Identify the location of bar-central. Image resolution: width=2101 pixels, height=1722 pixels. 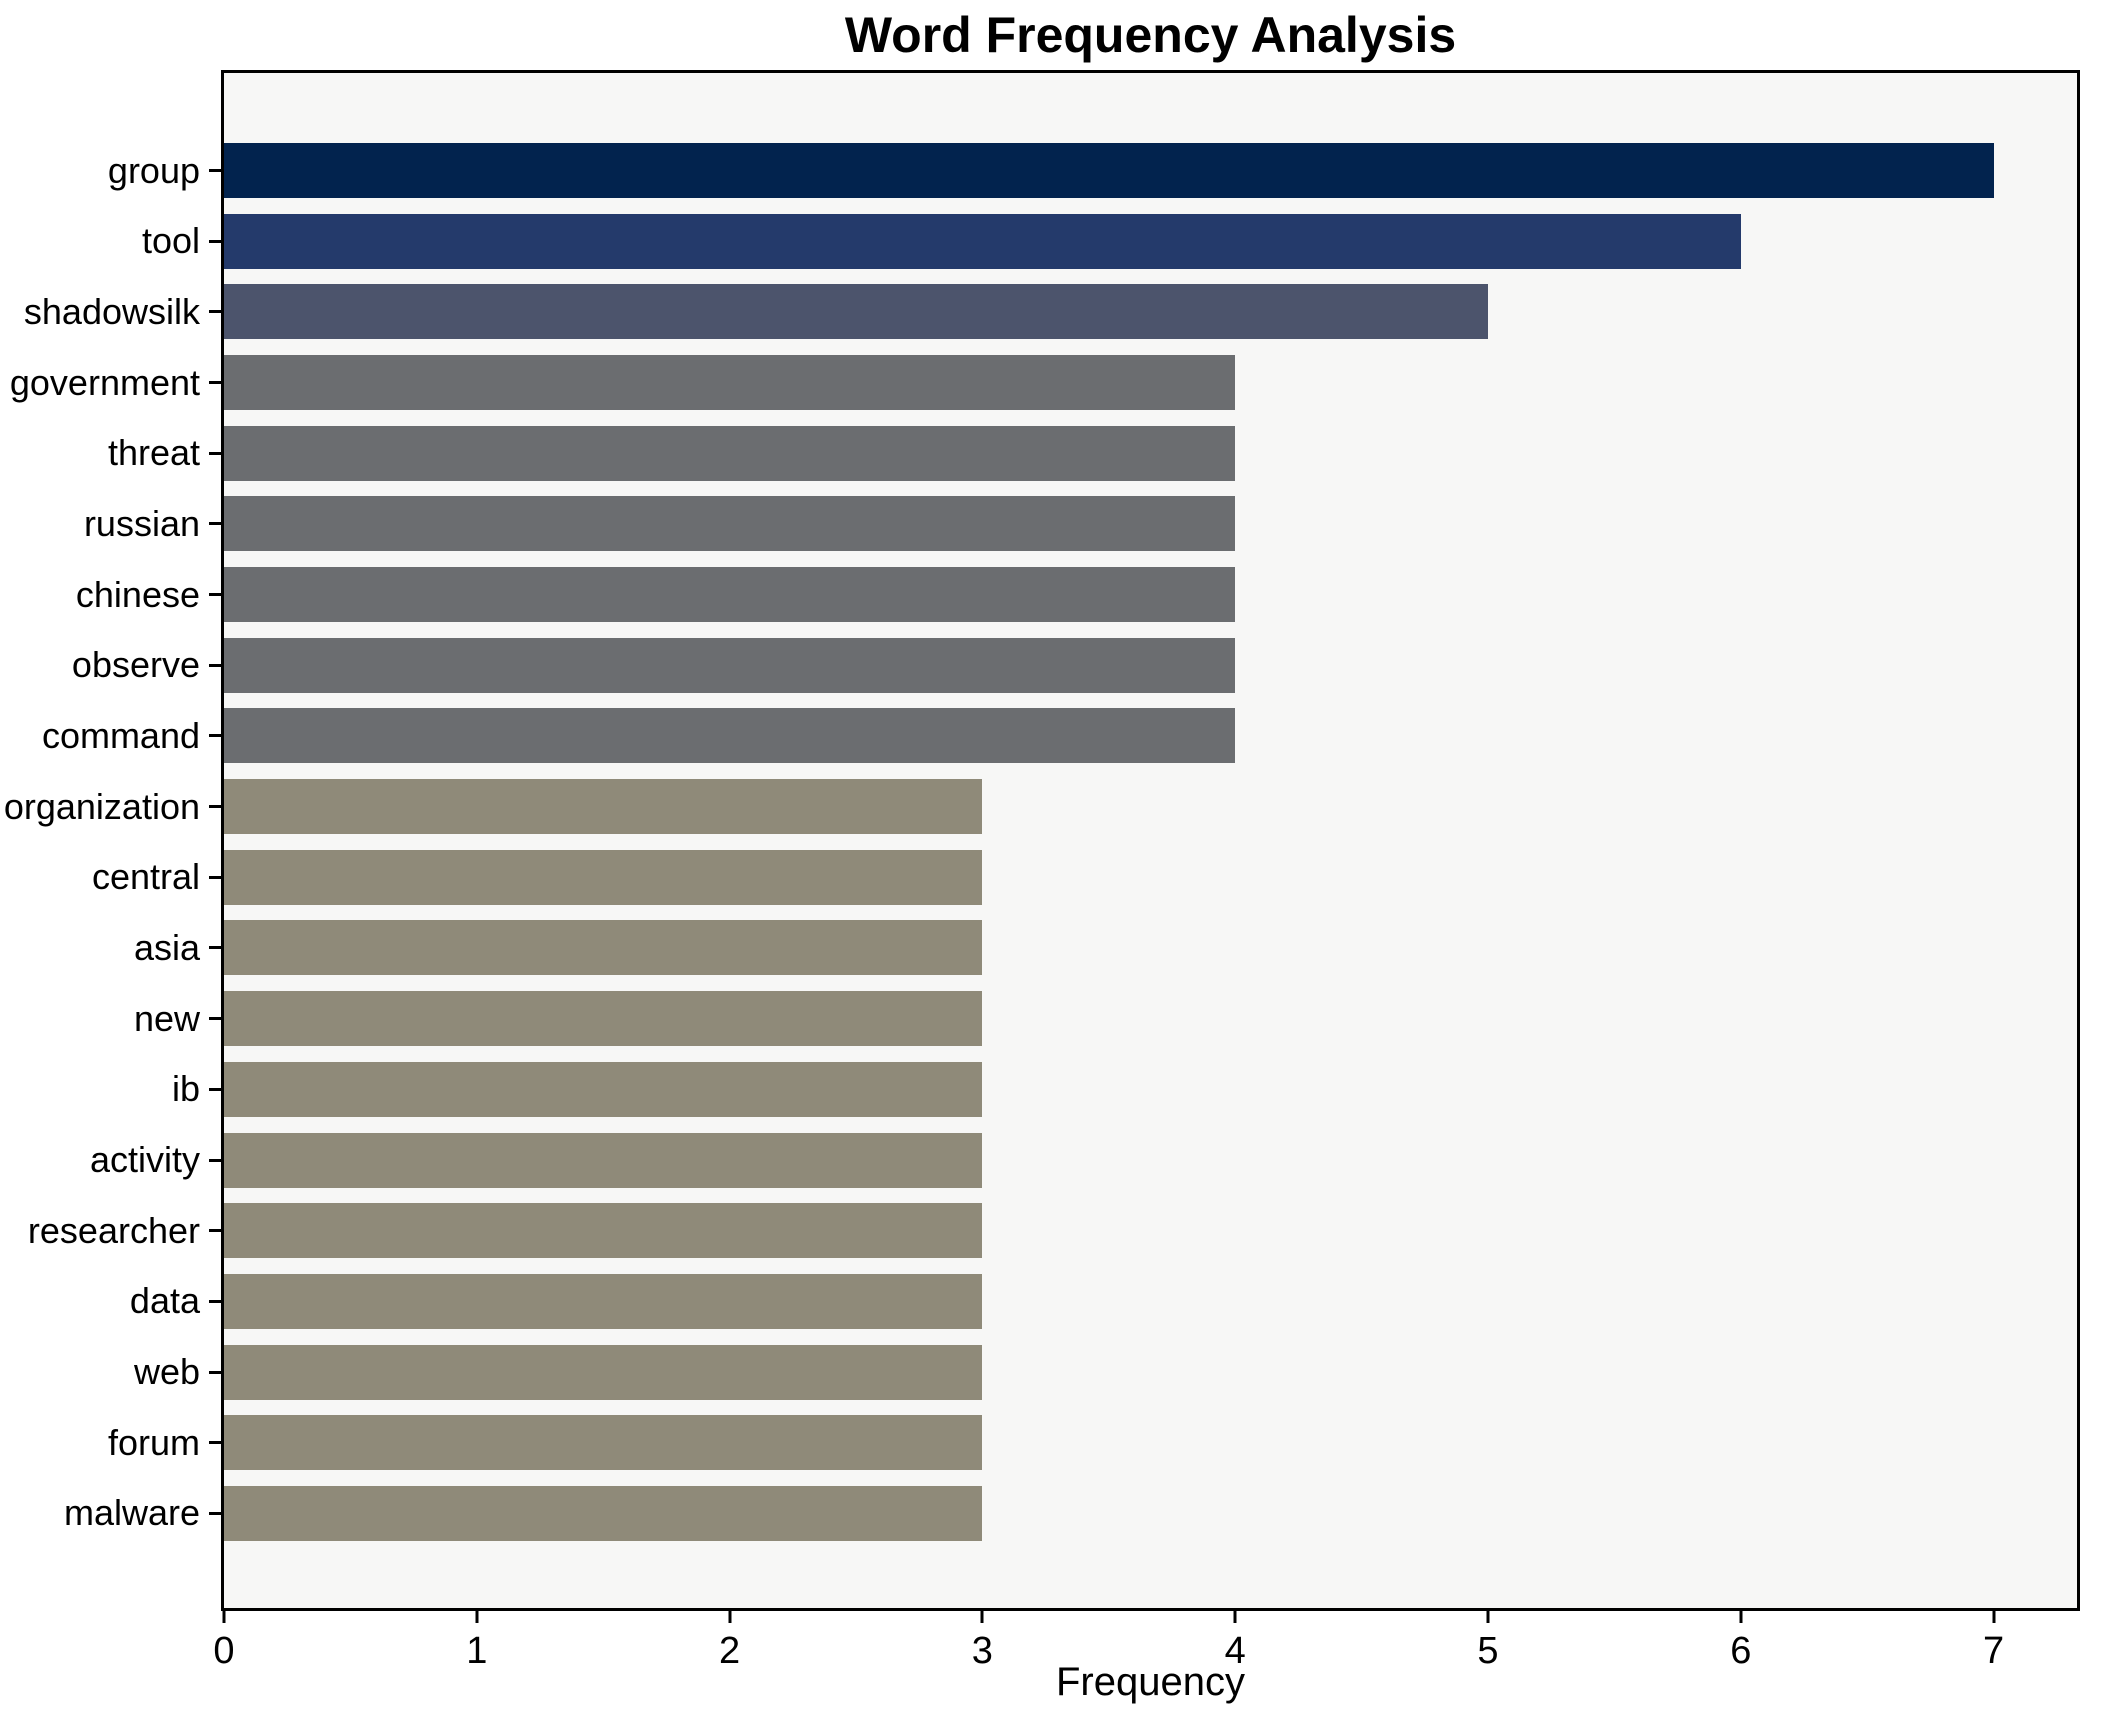
(603, 877).